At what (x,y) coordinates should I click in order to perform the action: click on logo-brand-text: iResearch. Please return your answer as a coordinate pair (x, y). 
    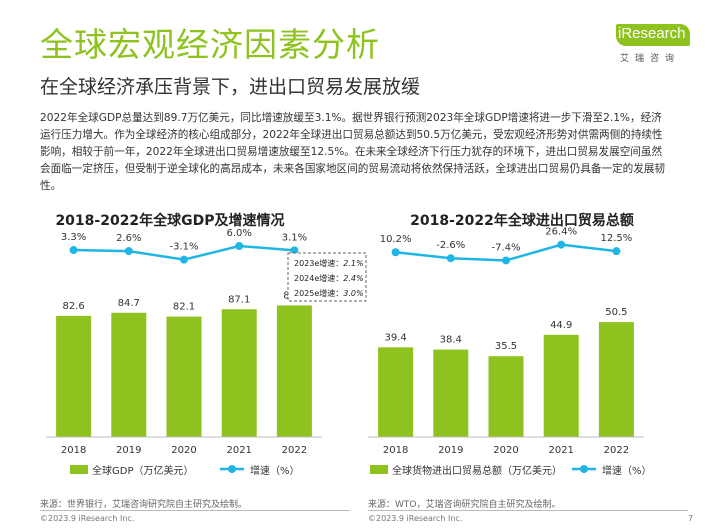
    Looking at the image, I should click on (652, 33).